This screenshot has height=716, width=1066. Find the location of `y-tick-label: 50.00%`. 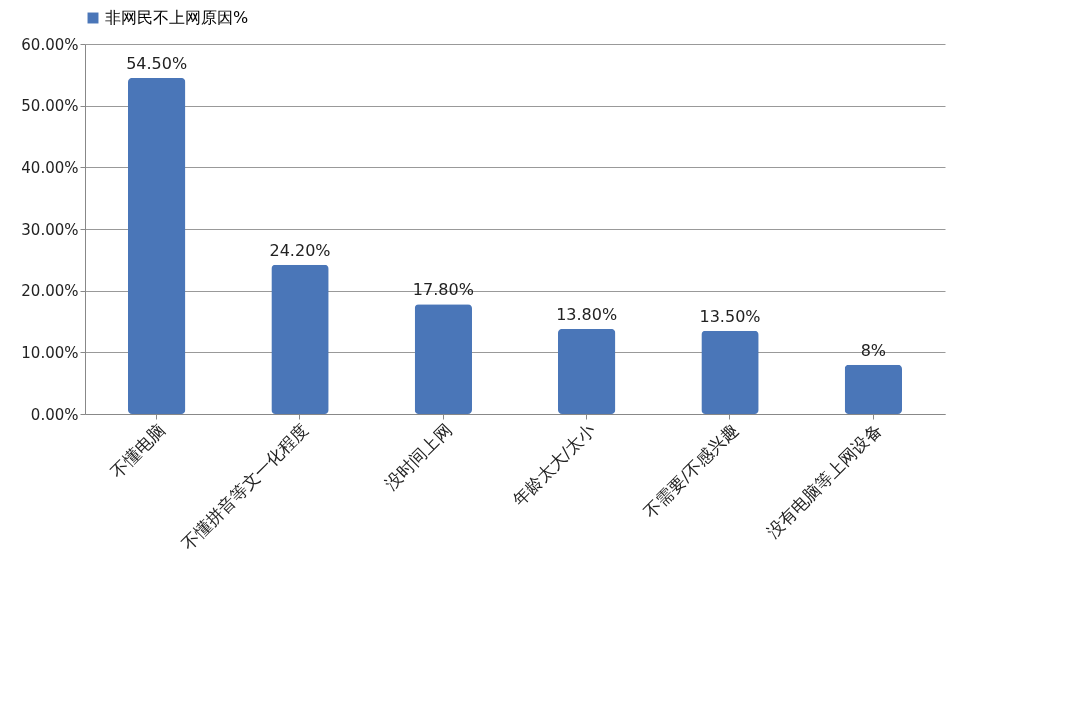

y-tick-label: 50.00% is located at coordinates (50, 106).